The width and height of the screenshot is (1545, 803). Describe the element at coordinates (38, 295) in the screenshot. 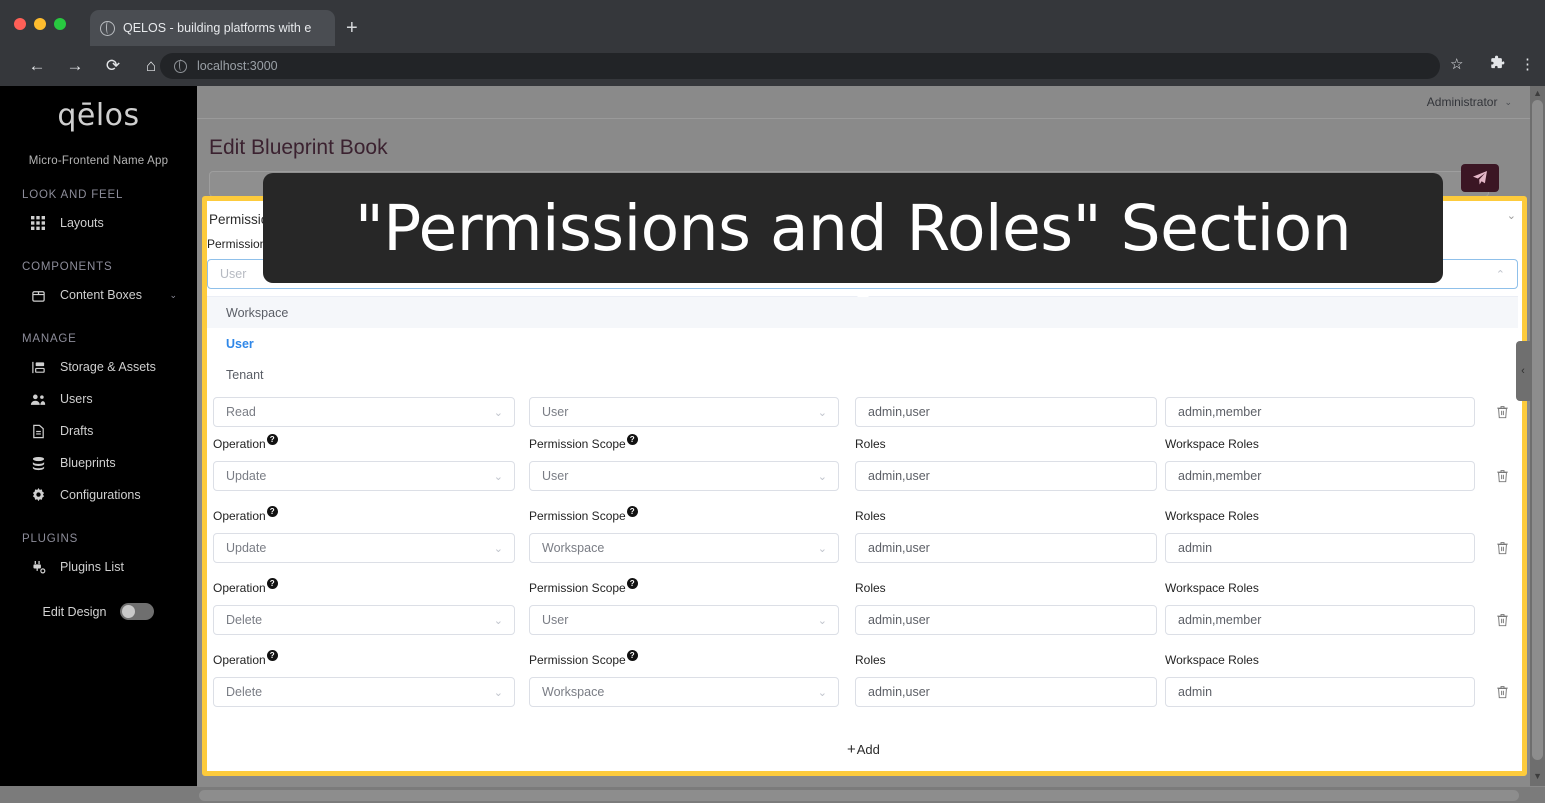

I see `box-icon` at that location.